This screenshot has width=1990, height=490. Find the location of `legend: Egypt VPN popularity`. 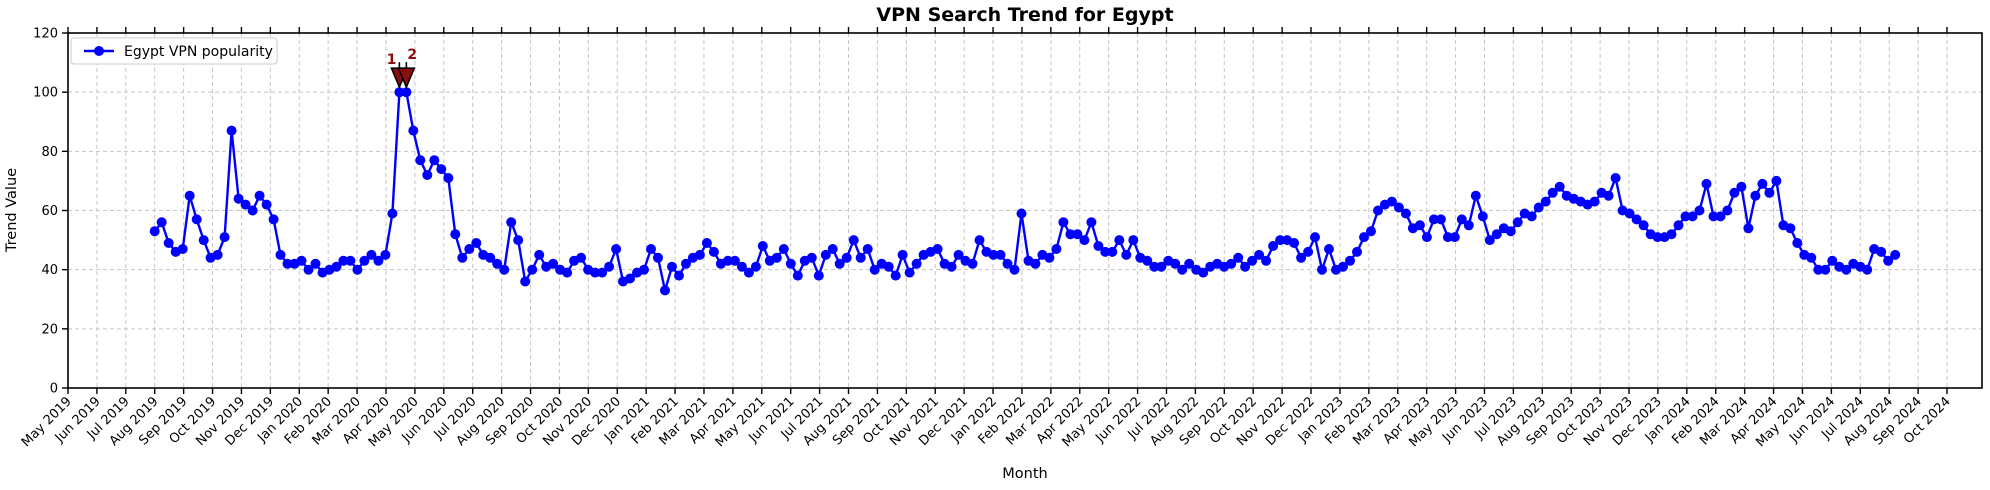

legend: Egypt VPN popularity is located at coordinates (174, 51).